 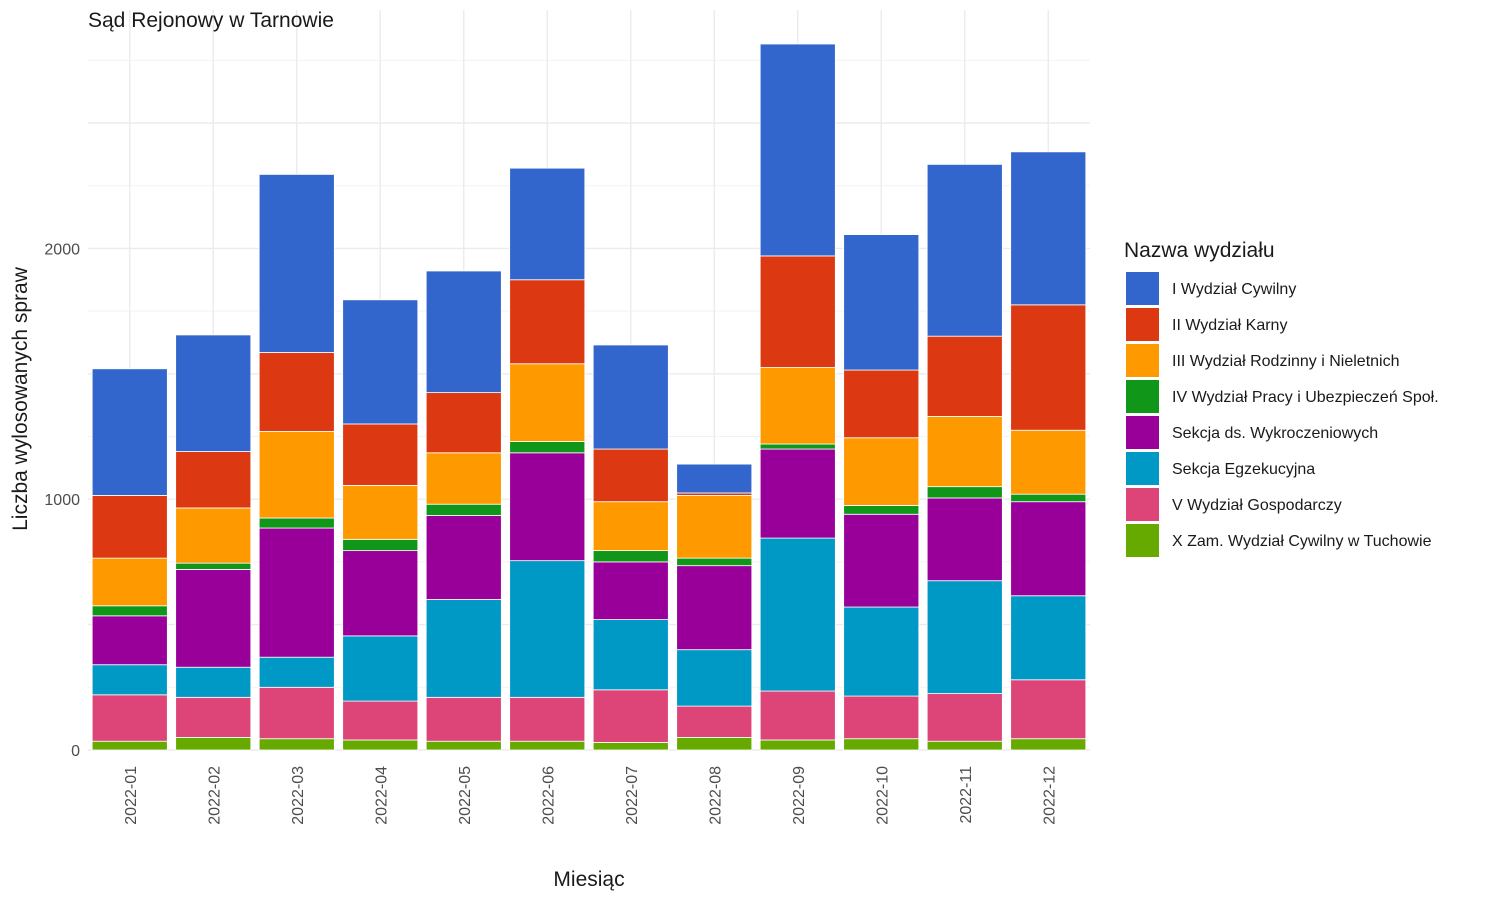 What do you see at coordinates (1275, 433) in the screenshot?
I see `legend-label: Sekcja ds. Wykroczeniowych` at bounding box center [1275, 433].